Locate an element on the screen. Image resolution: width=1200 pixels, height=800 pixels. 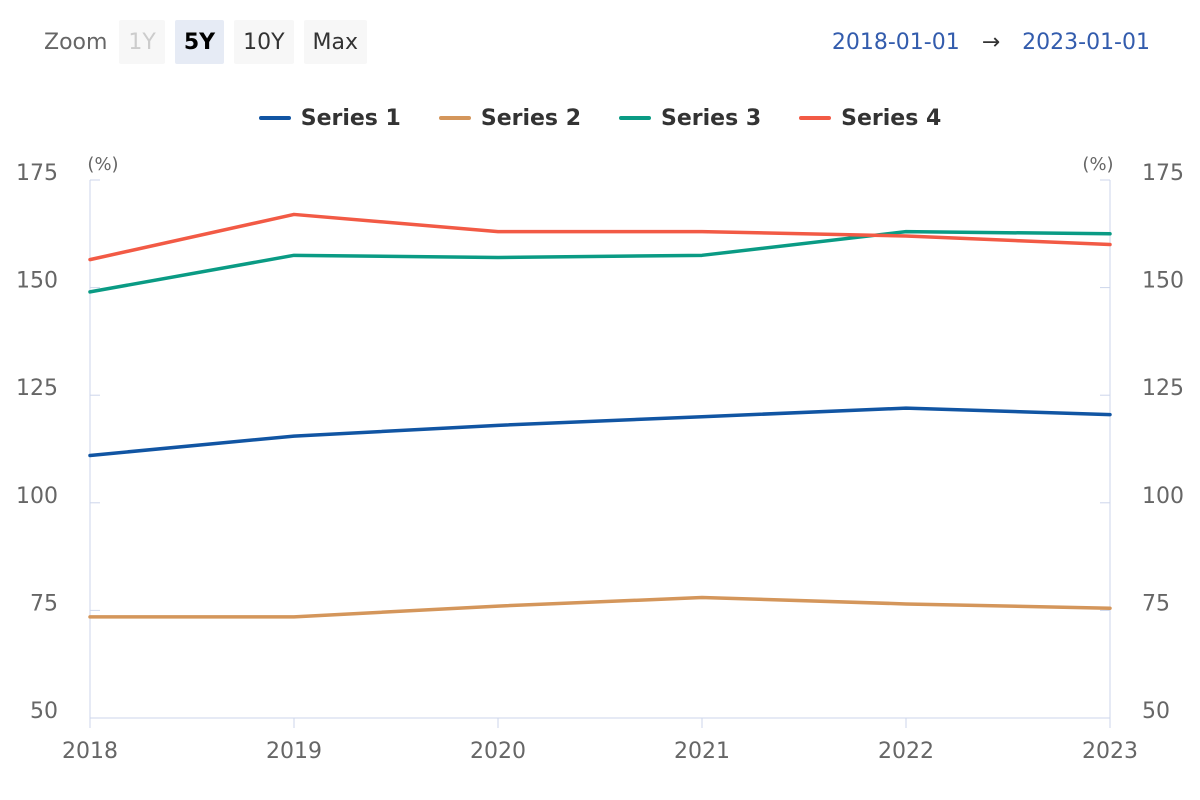
zoom-button-10y: 10Y is located at coordinates (264, 42).